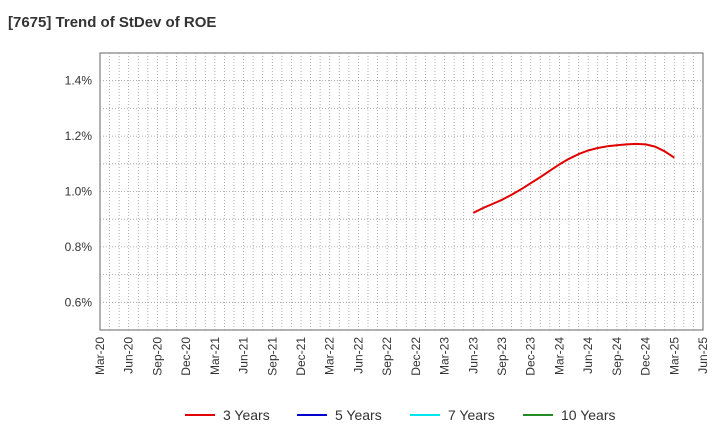 Image resolution: width=720 pixels, height=440 pixels. What do you see at coordinates (79, 192) in the screenshot?
I see `y-tick-label: 1.0%` at bounding box center [79, 192].